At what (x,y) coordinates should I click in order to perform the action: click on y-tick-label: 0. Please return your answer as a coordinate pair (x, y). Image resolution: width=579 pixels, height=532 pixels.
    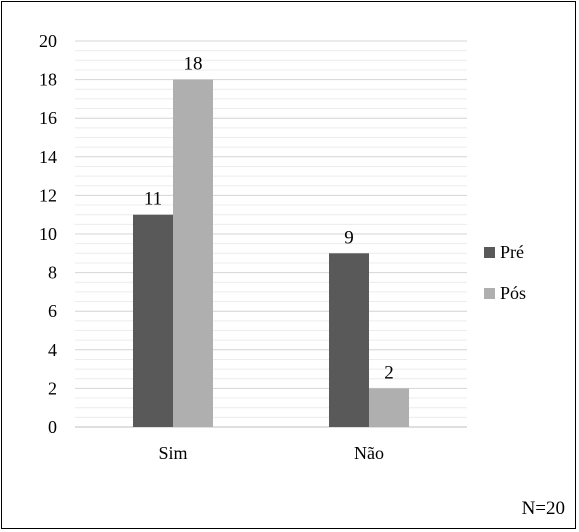
    Looking at the image, I should click on (52, 427).